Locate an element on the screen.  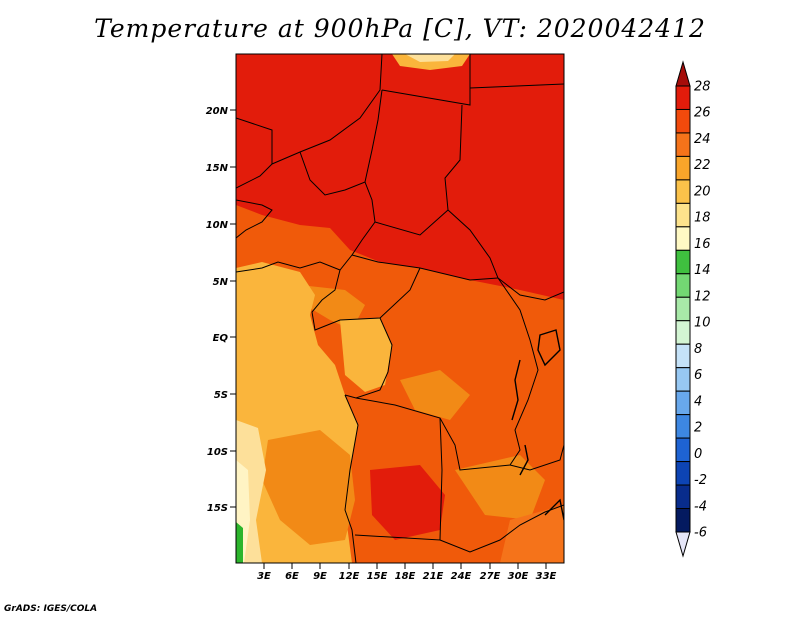
lon-label: 24E is located at coordinates (461, 576).